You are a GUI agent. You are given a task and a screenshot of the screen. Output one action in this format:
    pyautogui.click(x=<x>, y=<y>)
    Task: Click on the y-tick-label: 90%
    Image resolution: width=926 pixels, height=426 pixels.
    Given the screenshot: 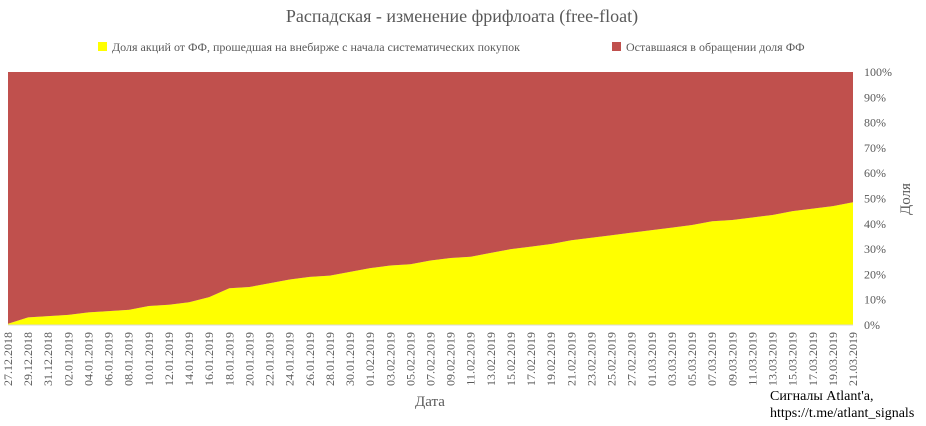 What is the action you would take?
    pyautogui.click(x=875, y=97)
    